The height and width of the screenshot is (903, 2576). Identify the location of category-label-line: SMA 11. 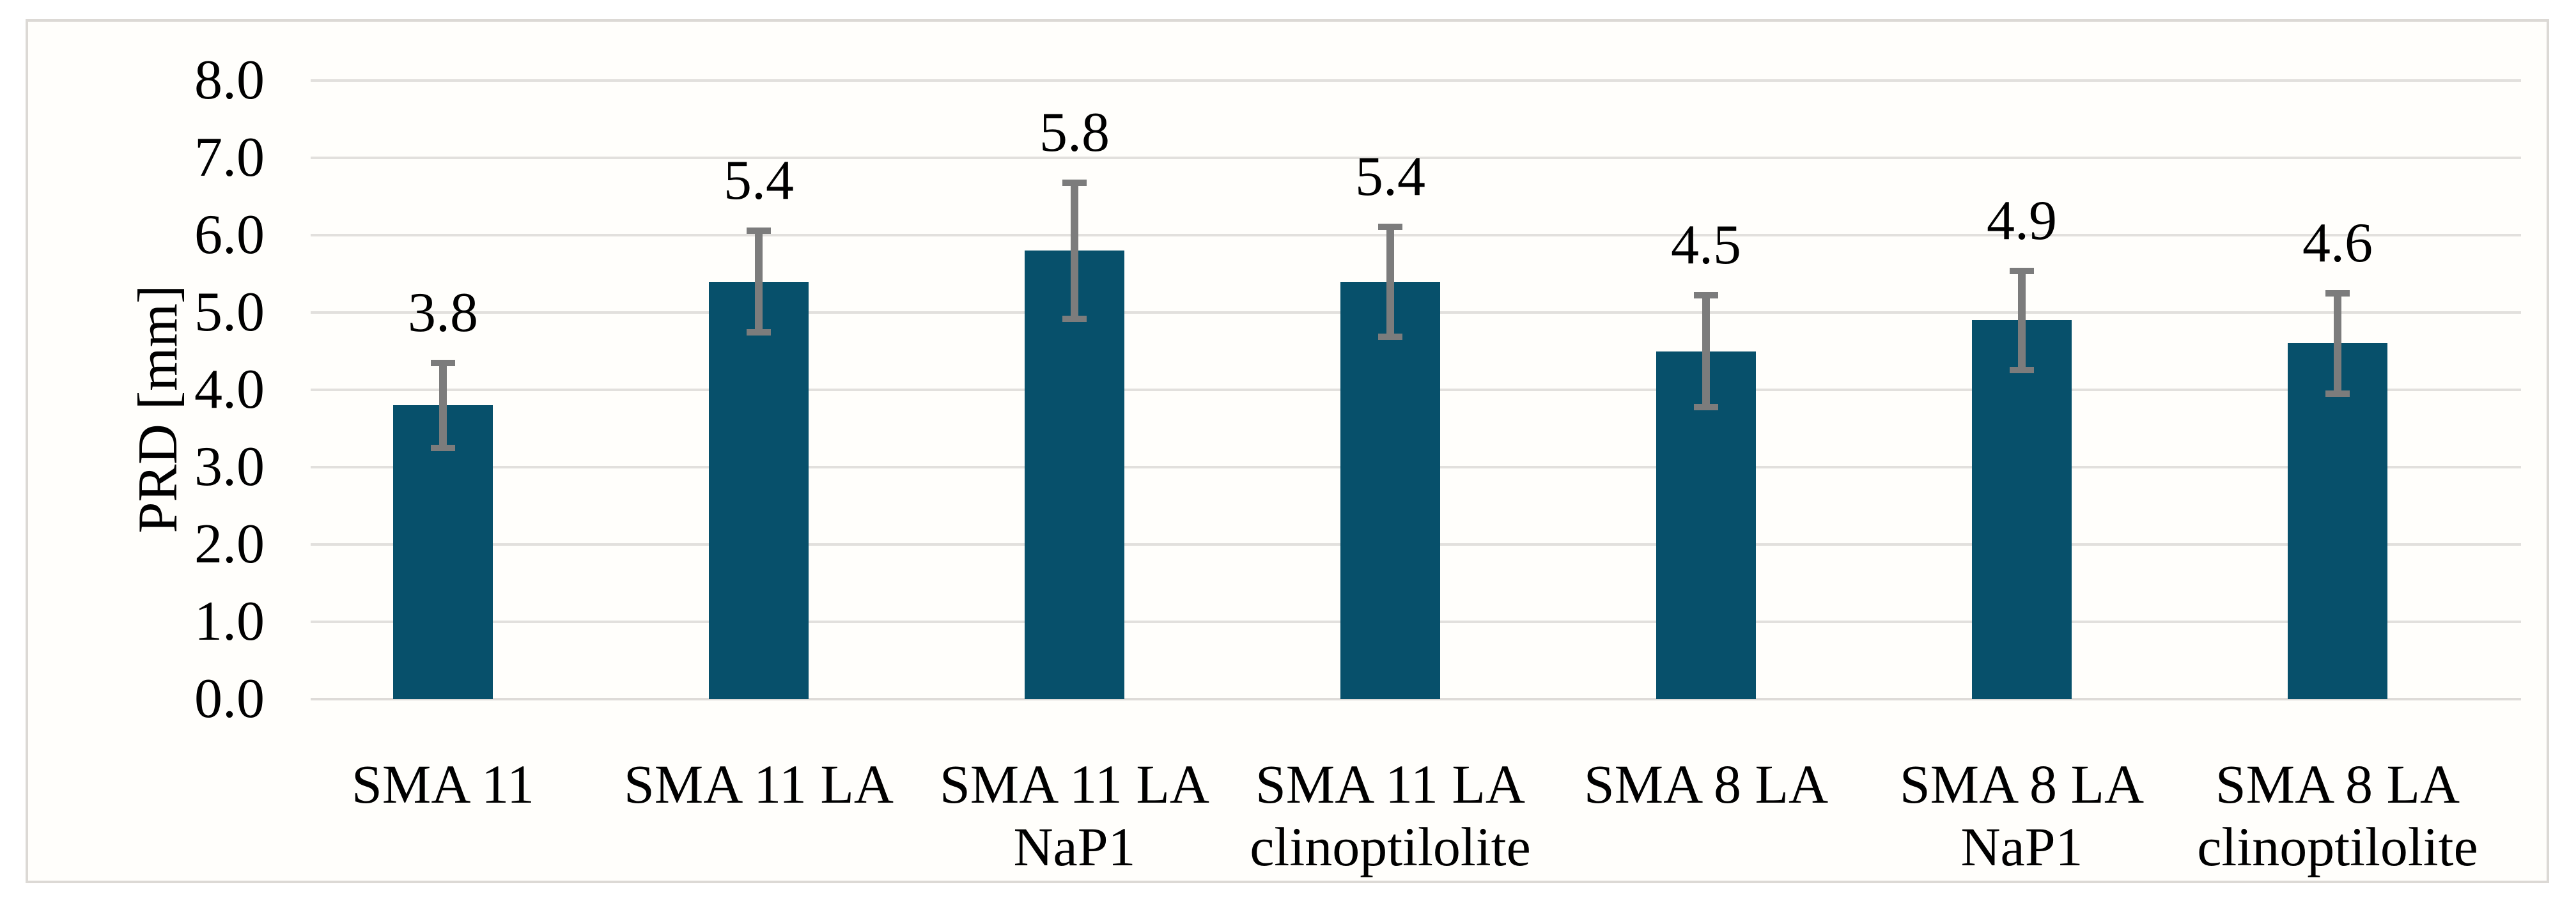
(443, 784).